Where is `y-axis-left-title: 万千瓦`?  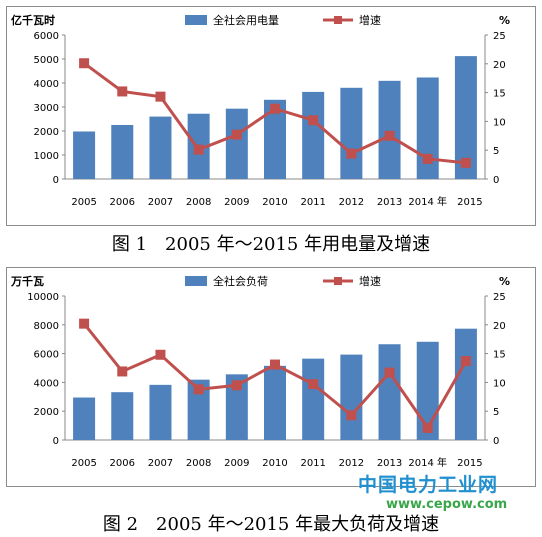
y-axis-left-title: 万千瓦 is located at coordinates (27, 281).